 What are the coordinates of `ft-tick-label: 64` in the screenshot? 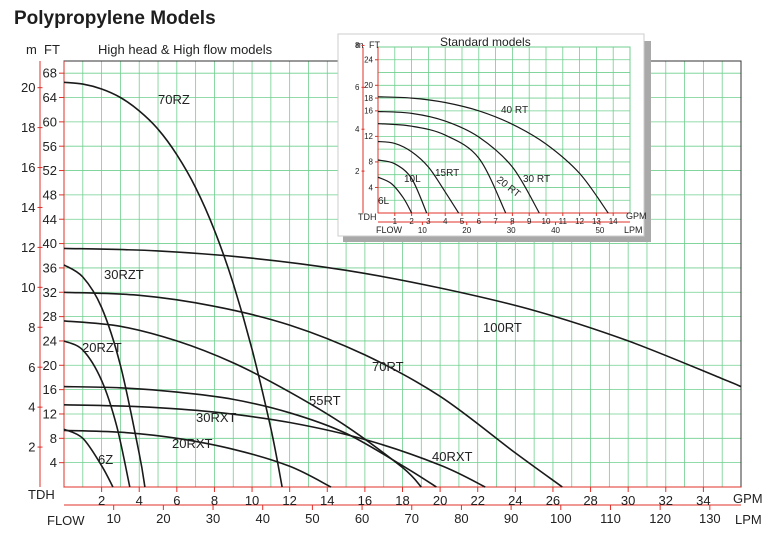 It's located at (50, 97).